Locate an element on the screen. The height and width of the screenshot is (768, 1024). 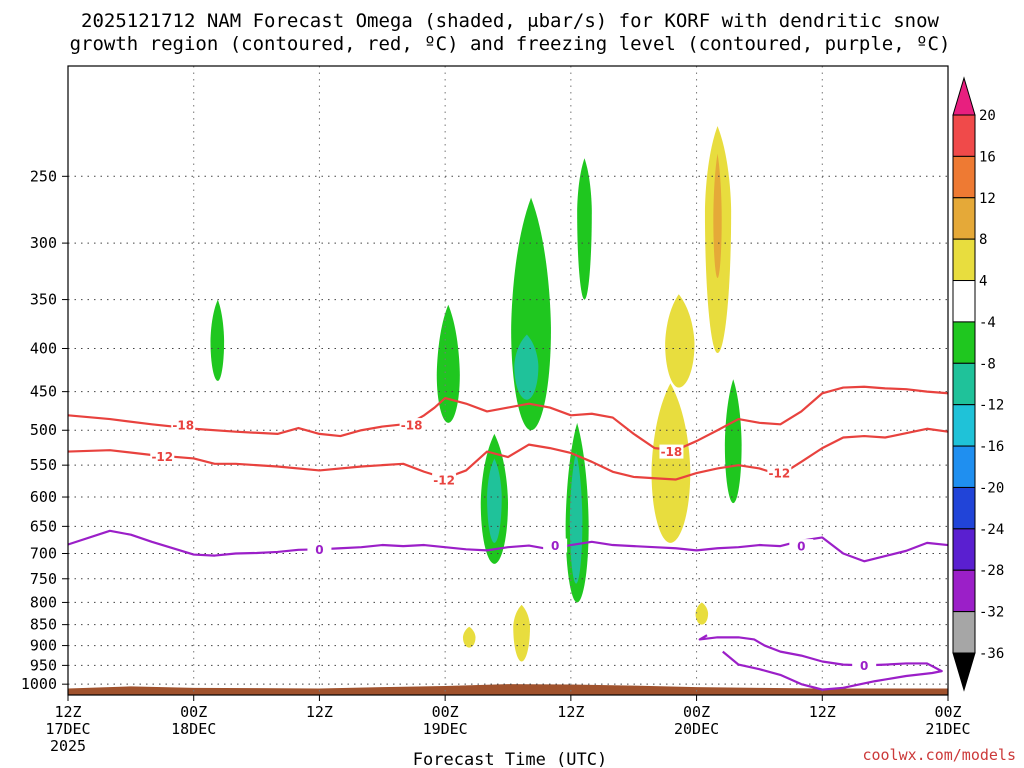
x-tick-label-0-1: 17DEC is located at coordinates (67, 729).